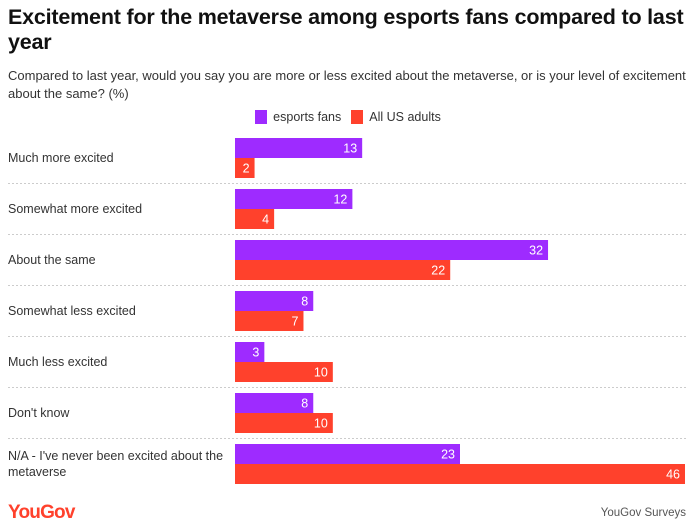  Describe the element at coordinates (261, 117) in the screenshot. I see `legend-swatch-esports` at that location.